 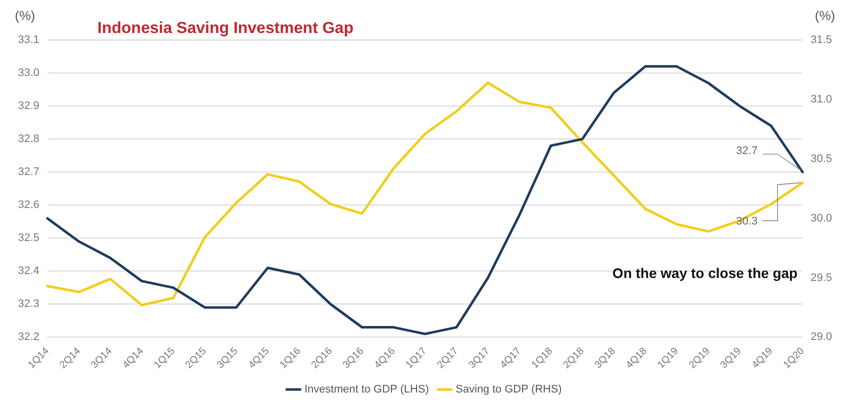 I want to click on y-tick-label: 32.5, so click(x=29, y=238).